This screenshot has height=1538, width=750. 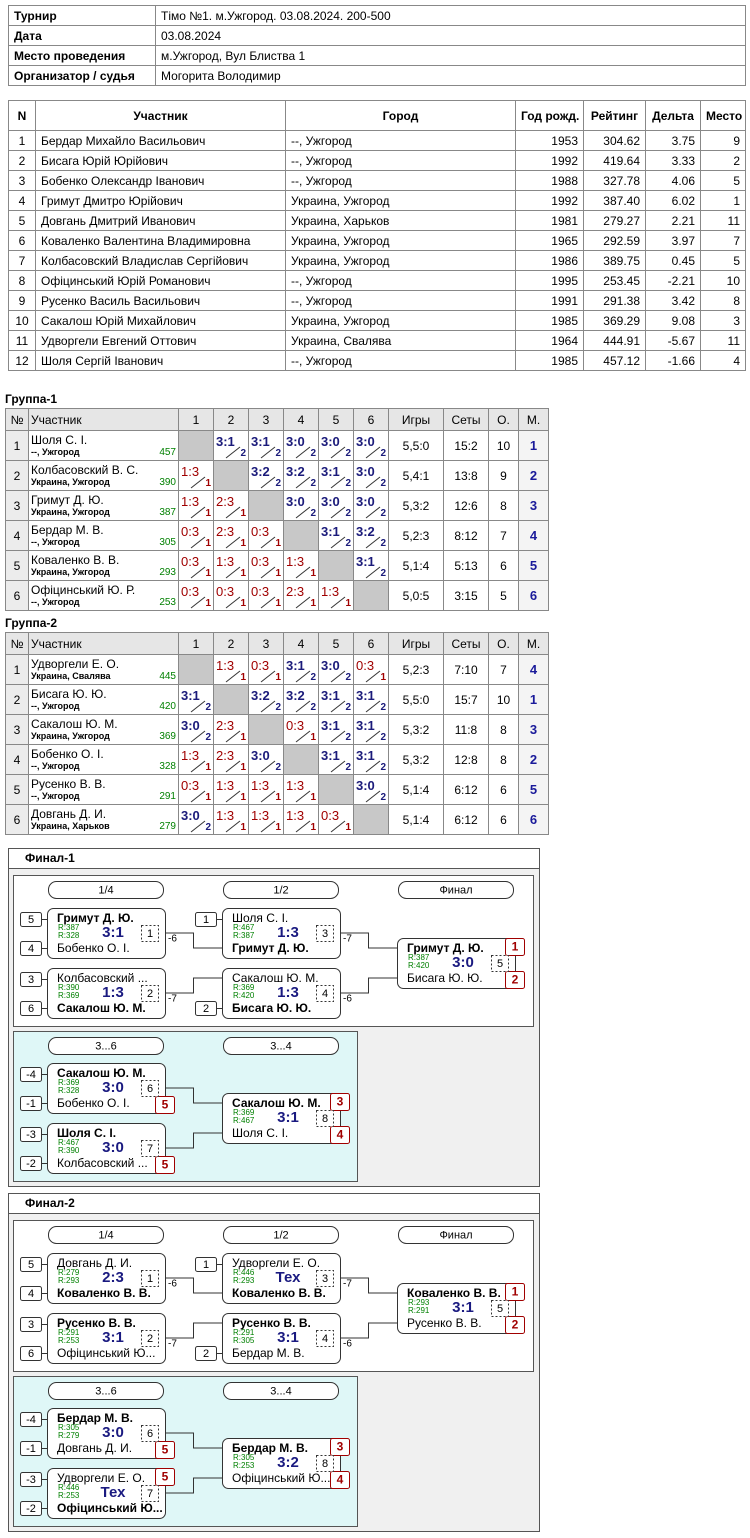 What do you see at coordinates (444, 1323) in the screenshot?
I see `player-name: Русенко В. В.` at bounding box center [444, 1323].